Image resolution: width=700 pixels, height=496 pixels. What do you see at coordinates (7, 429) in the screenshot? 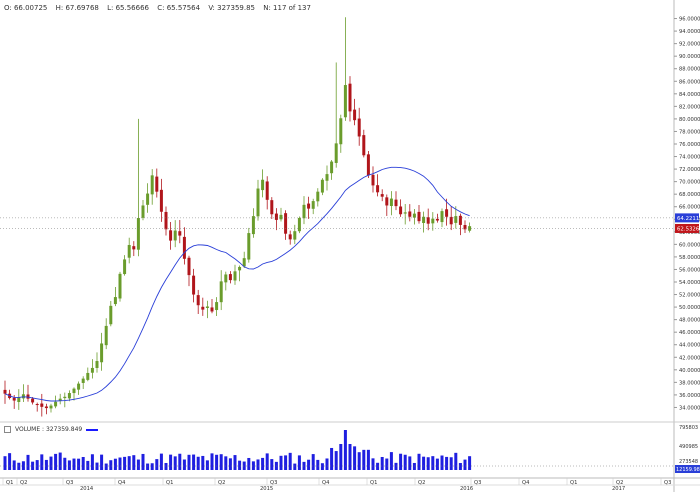
I see `volume-checkbox-icon` at bounding box center [7, 429].